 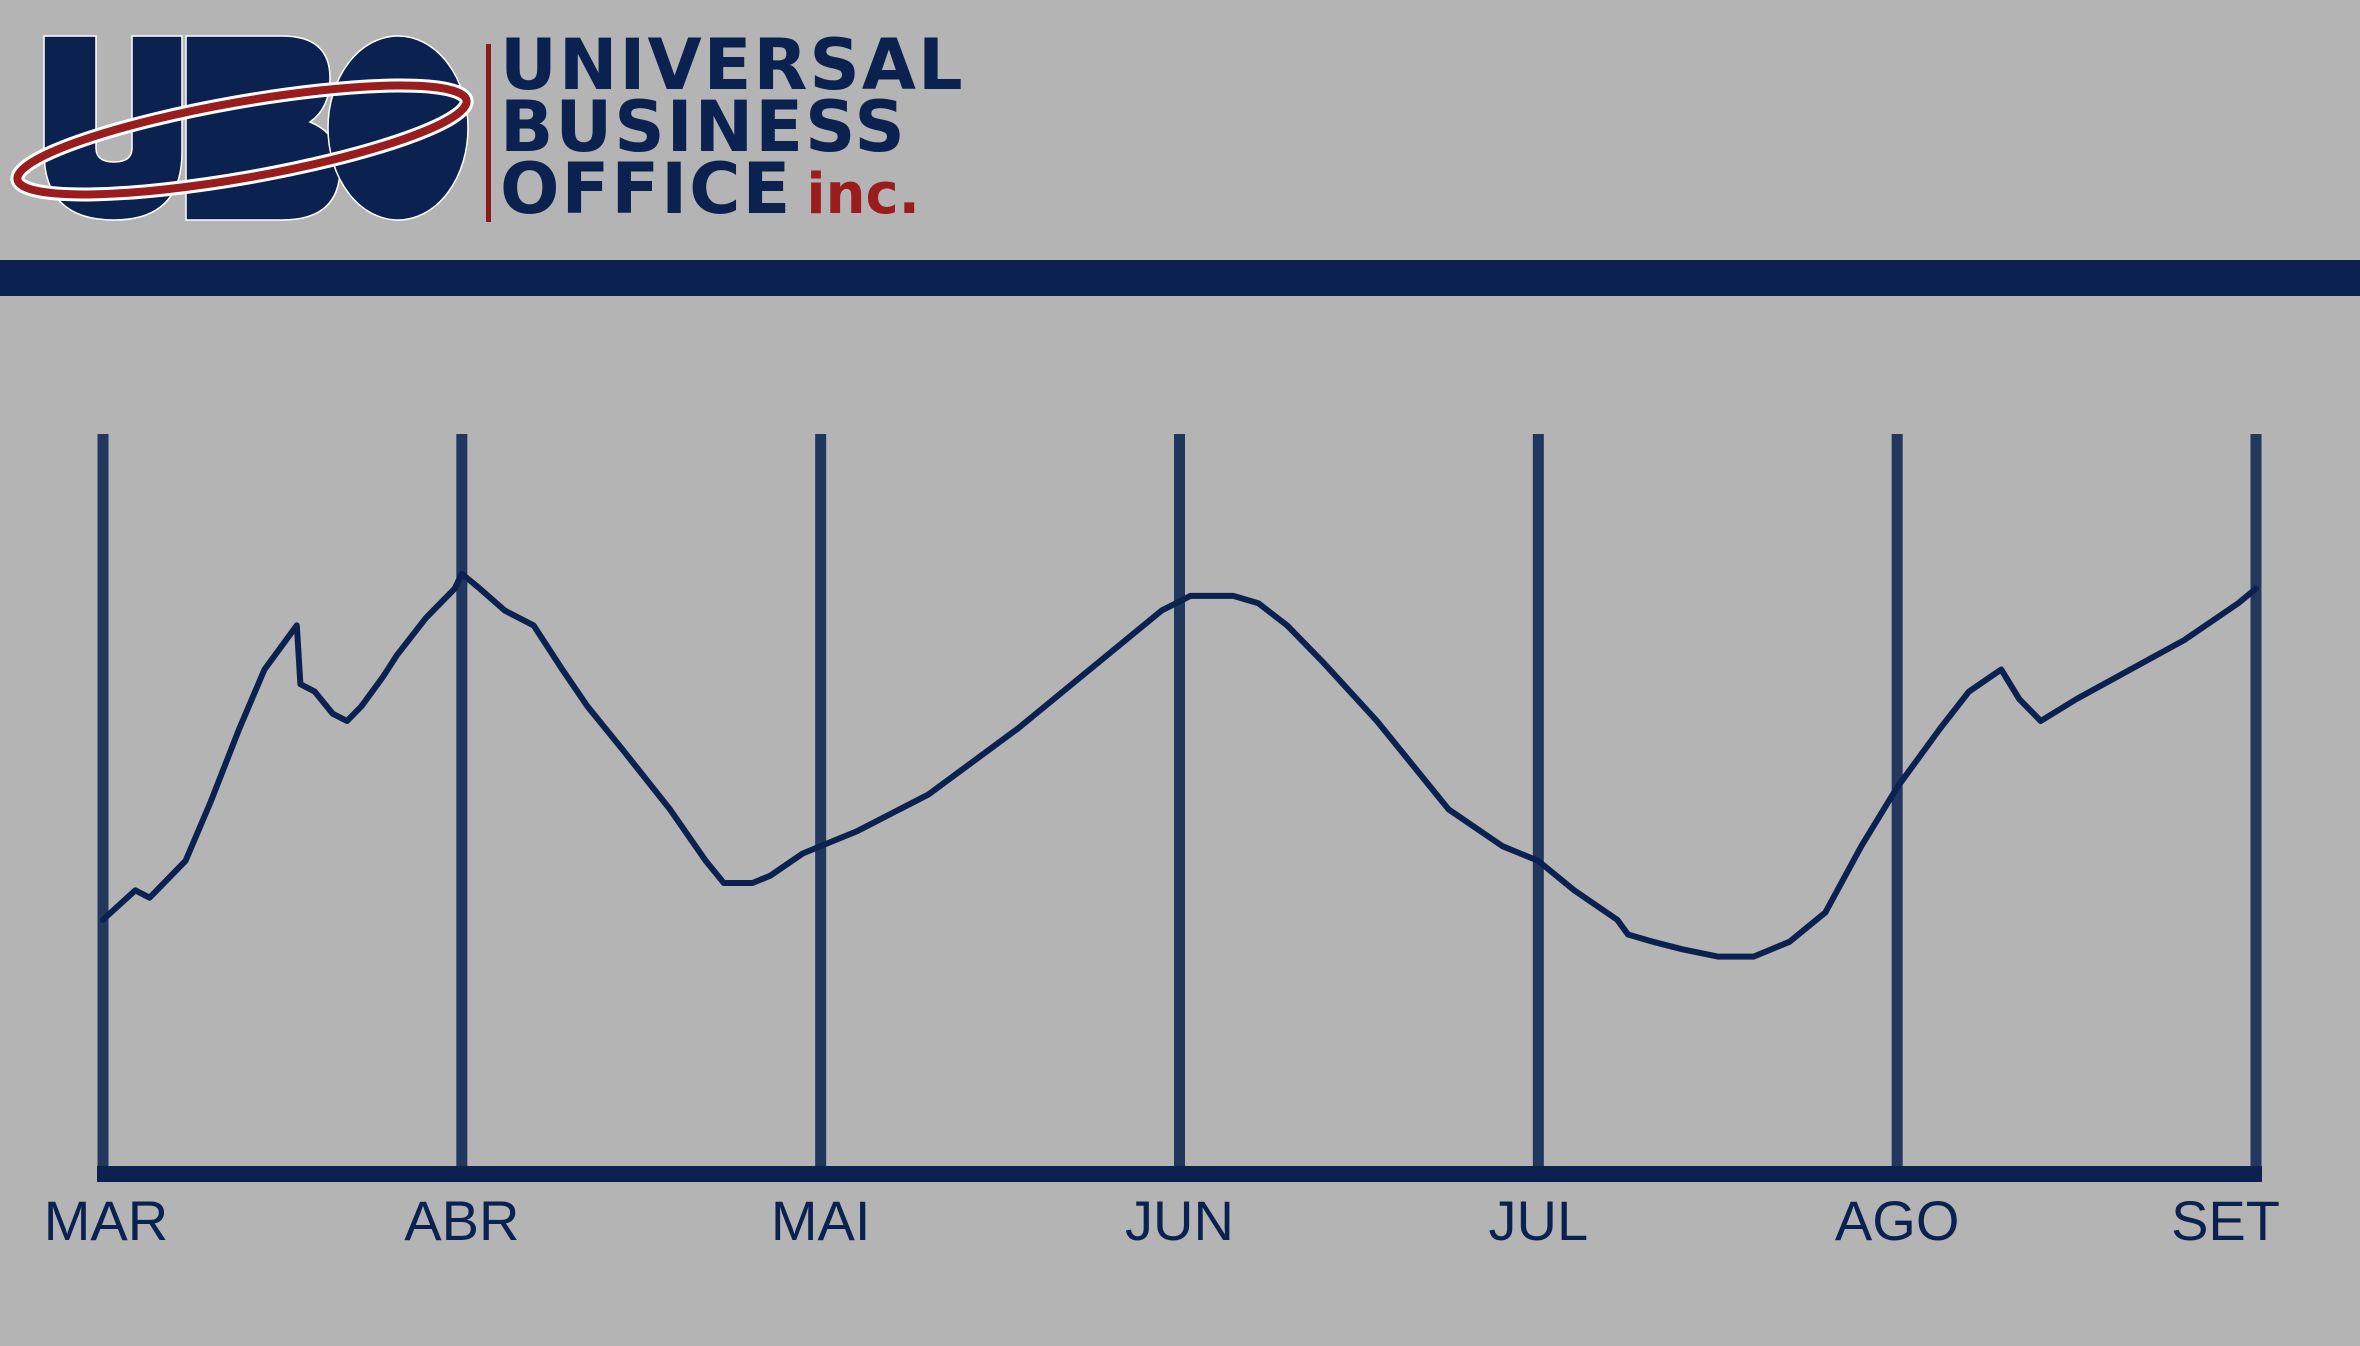 What do you see at coordinates (646, 189) in the screenshot?
I see `brand-line-3-text: OFFICE` at bounding box center [646, 189].